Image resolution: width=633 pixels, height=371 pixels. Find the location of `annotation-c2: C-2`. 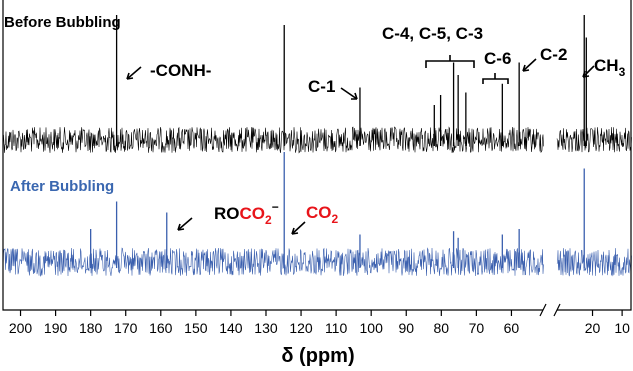

annotation-c2: C-2 is located at coordinates (553, 54).